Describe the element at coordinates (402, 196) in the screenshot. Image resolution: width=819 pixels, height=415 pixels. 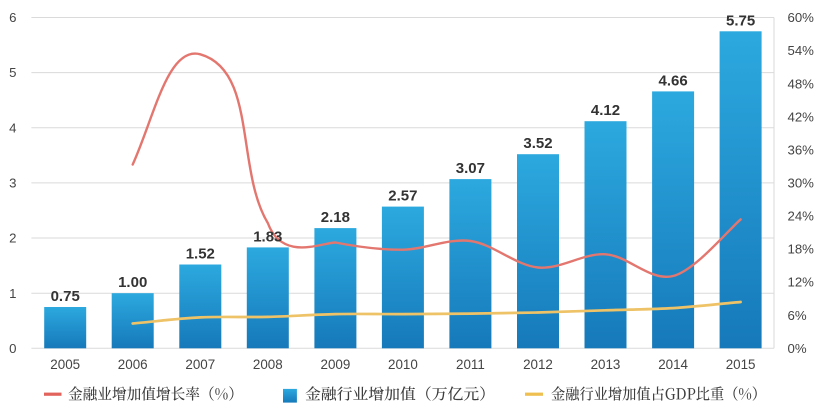
I see `svg-text: 2.57` at that location.